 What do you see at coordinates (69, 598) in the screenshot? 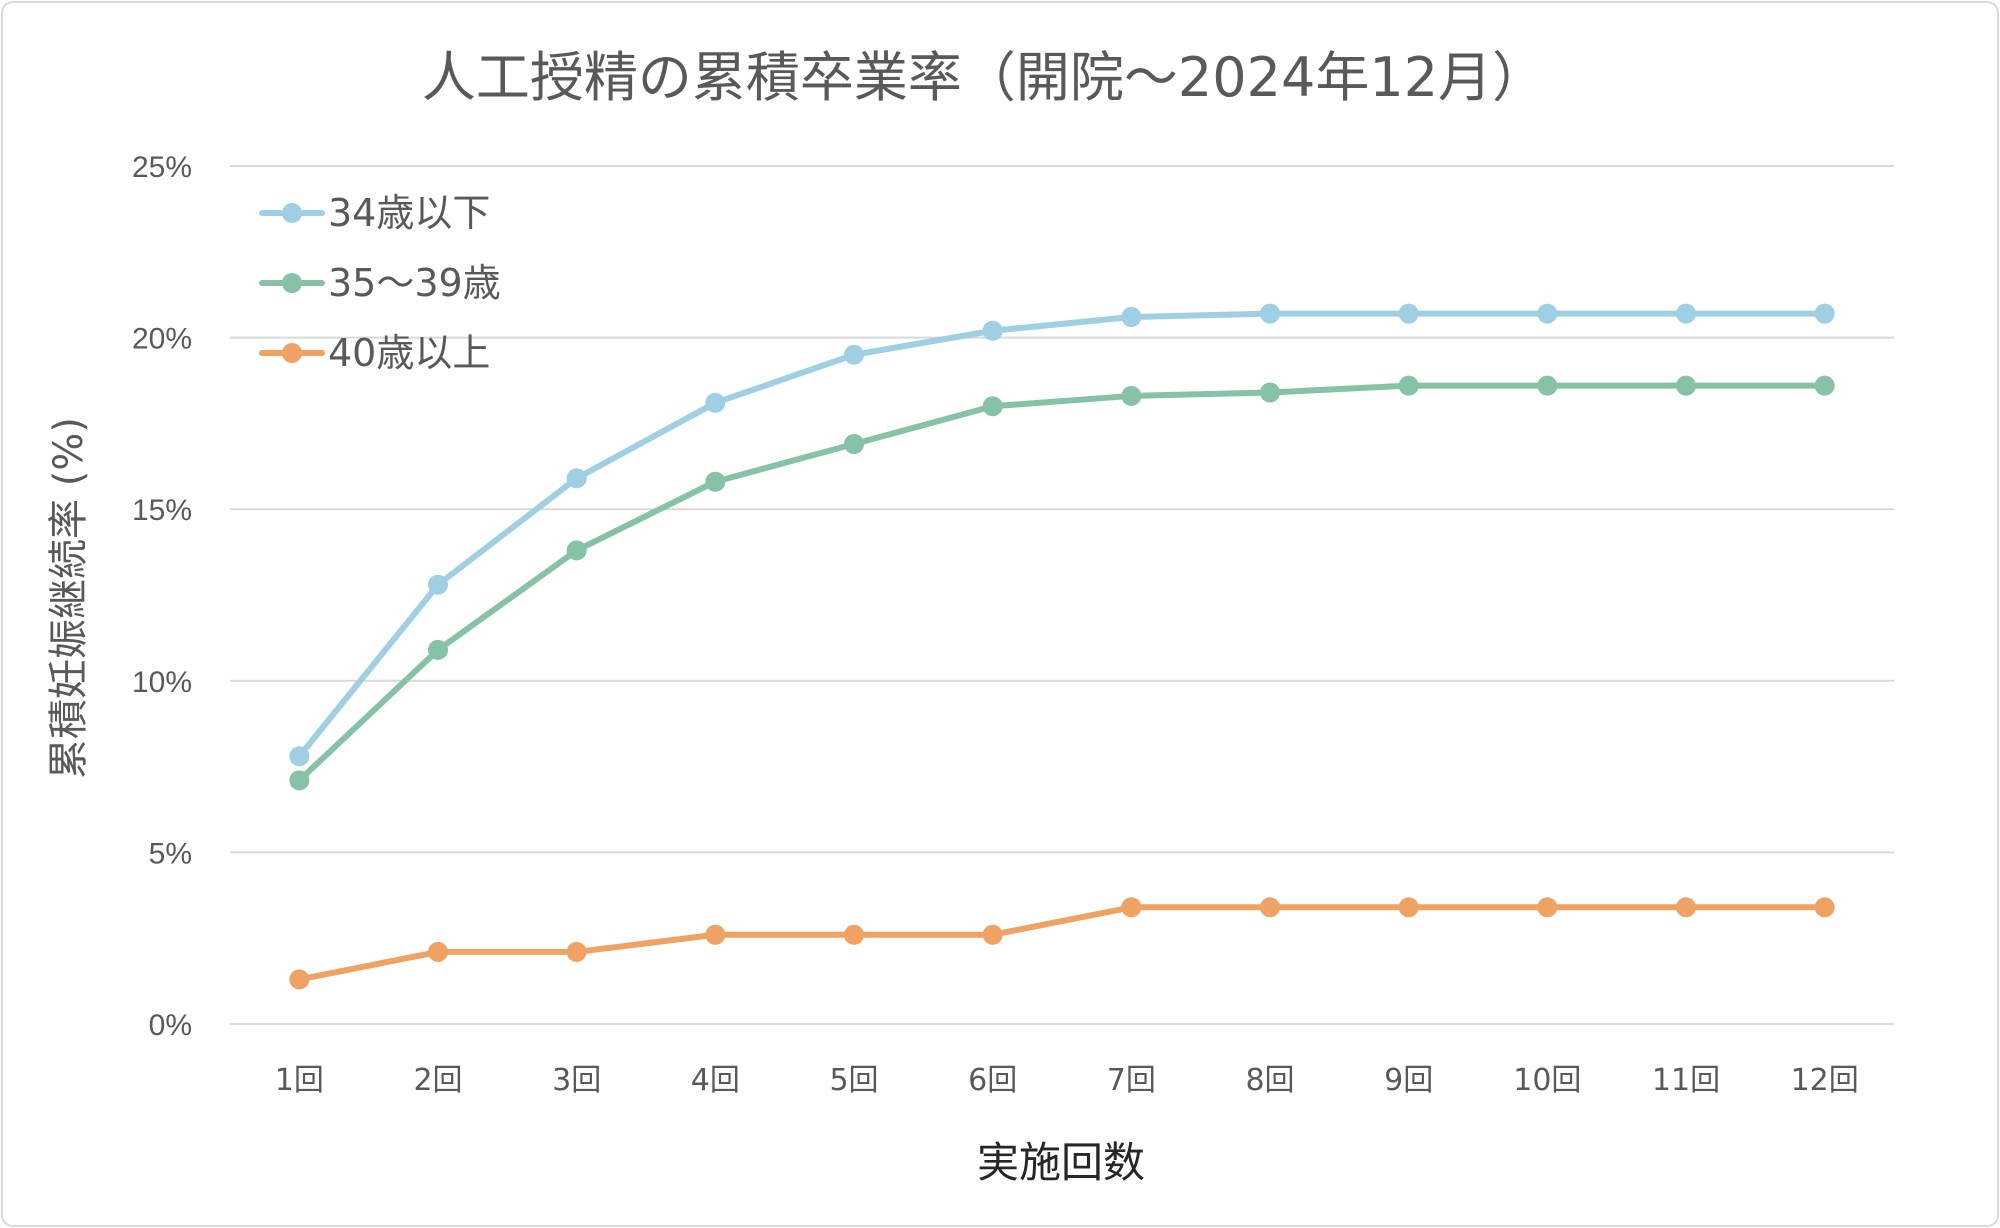
I see `y-axis-title: 累積妊娠継続率 (%)` at bounding box center [69, 598].